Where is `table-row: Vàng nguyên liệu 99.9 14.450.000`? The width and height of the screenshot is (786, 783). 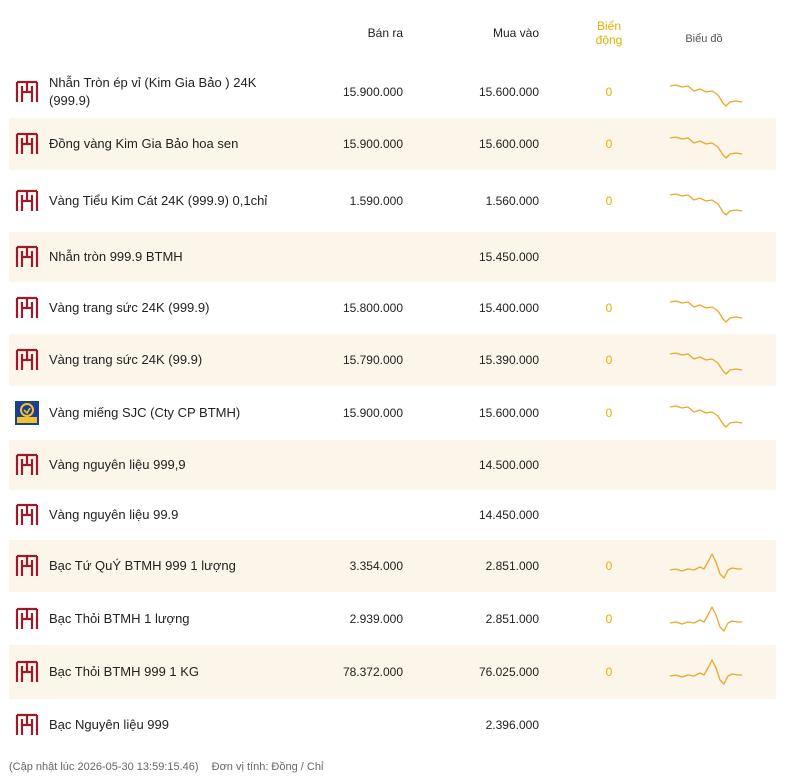 table-row: Vàng nguyên liệu 99.9 14.450.000 is located at coordinates (392, 515).